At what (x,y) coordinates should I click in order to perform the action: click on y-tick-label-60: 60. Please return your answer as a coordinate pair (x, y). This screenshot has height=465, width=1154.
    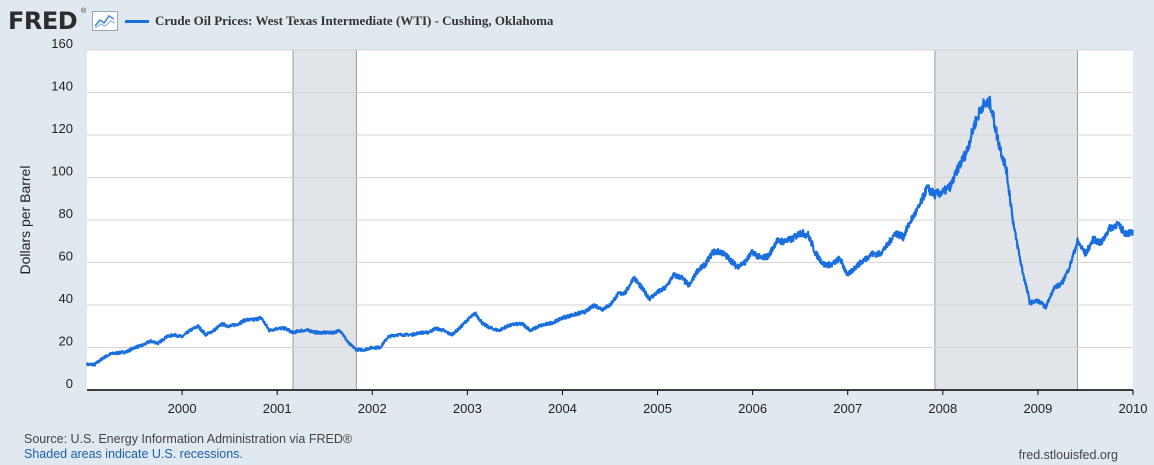
    Looking at the image, I should click on (66, 256).